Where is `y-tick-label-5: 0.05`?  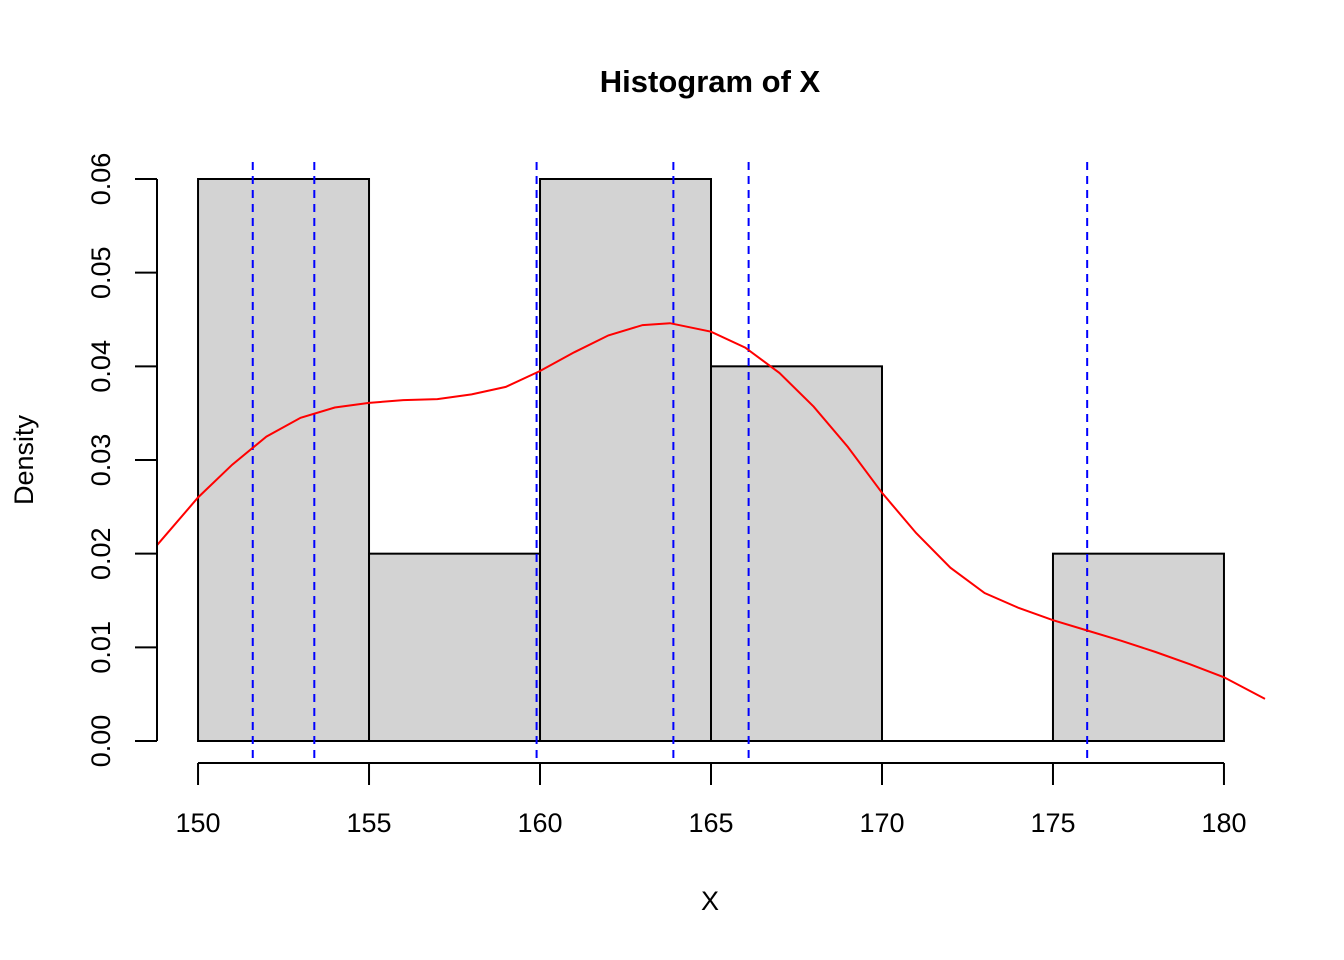
y-tick-label-5: 0.05 is located at coordinates (101, 272).